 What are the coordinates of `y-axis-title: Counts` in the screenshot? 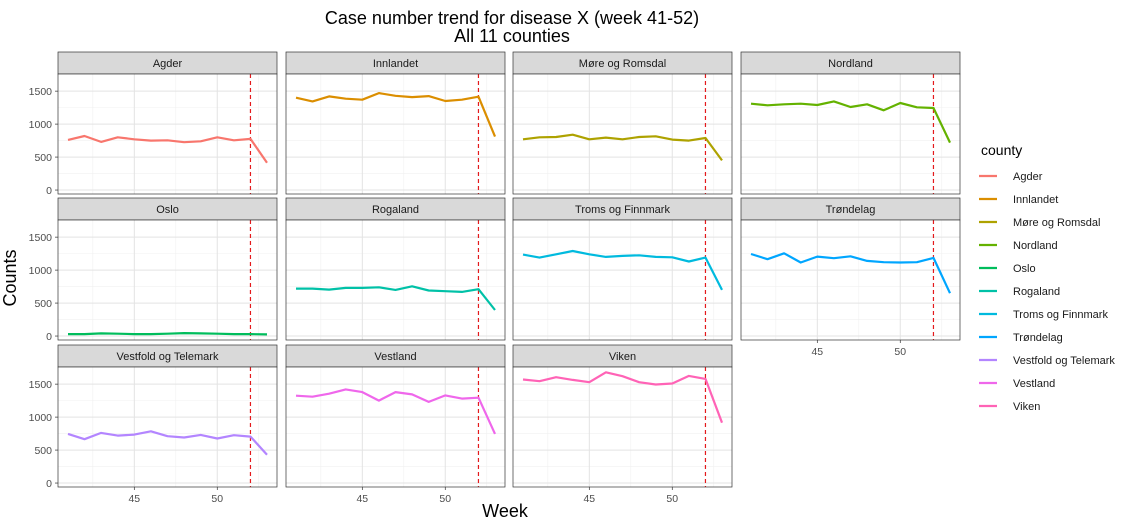 It's located at (10, 277).